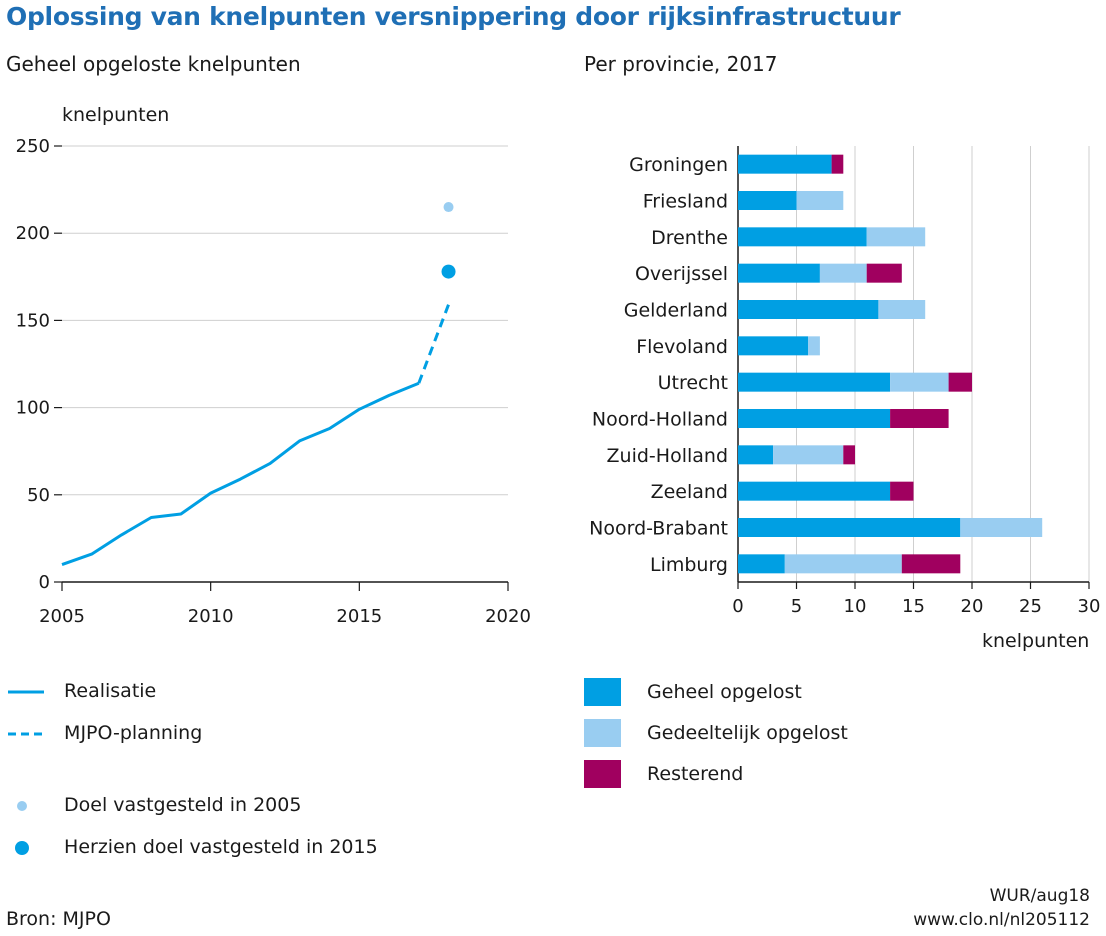 The height and width of the screenshot is (936, 1106). Describe the element at coordinates (693, 383) in the screenshot. I see `category-label: Utrecht` at that location.